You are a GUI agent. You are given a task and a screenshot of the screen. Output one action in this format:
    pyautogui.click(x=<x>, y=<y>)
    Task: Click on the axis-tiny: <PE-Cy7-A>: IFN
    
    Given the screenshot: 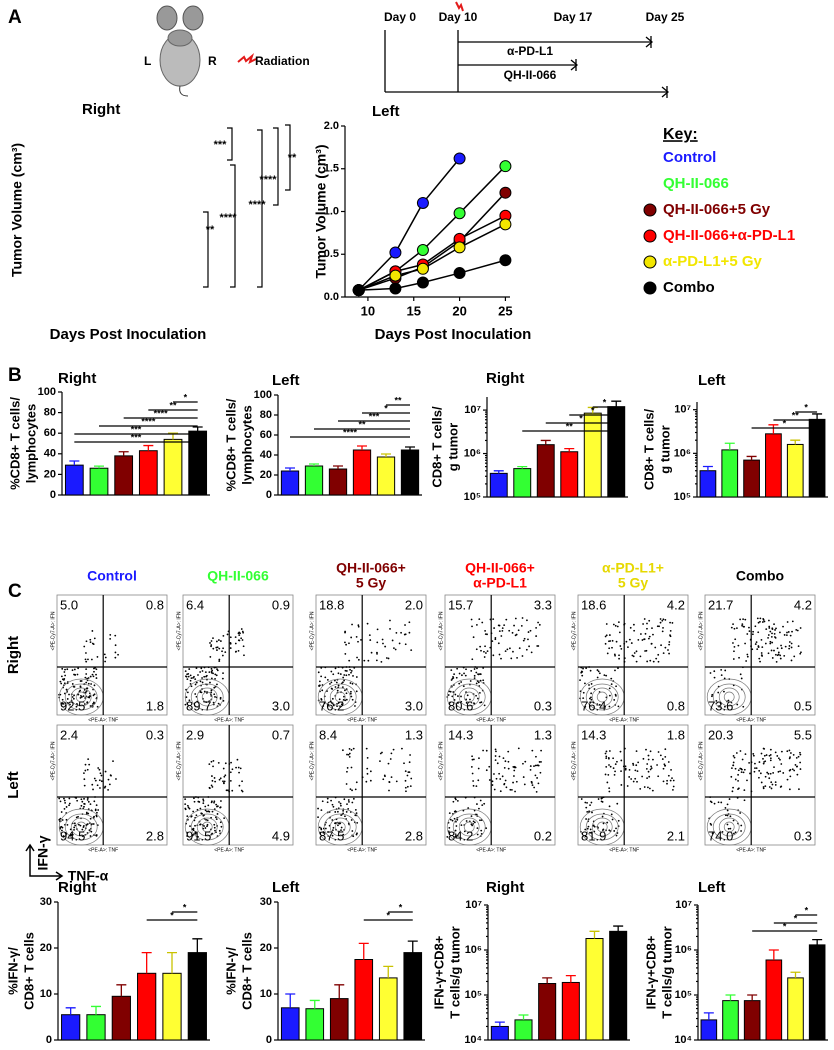 What is the action you would take?
    pyautogui.click(x=312, y=760)
    